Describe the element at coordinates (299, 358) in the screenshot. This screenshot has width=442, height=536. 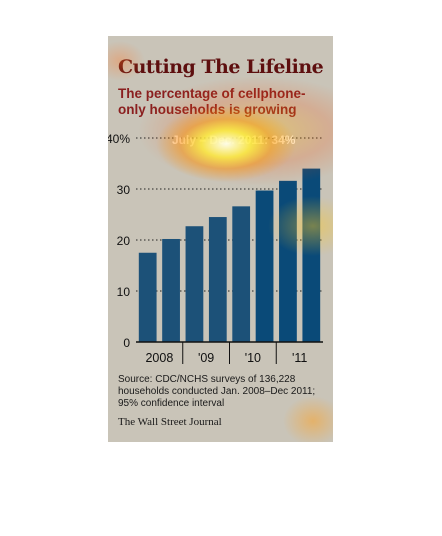
I see `x-tick-label: '11` at that location.